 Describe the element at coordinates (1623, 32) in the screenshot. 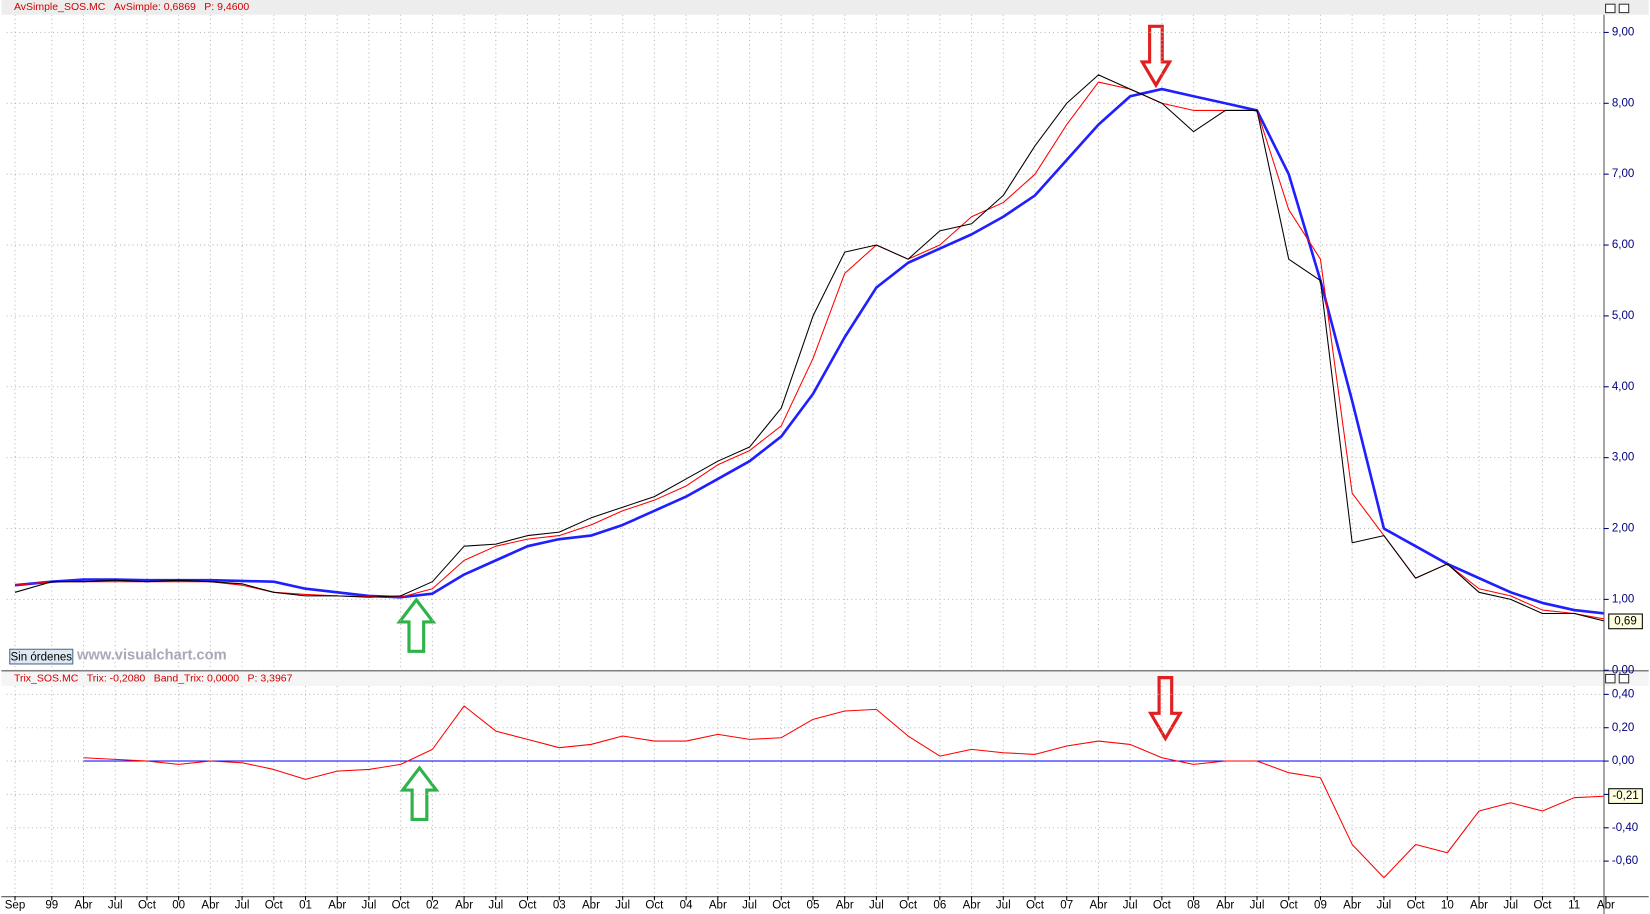

I see `y-tick-label: 9,00` at that location.